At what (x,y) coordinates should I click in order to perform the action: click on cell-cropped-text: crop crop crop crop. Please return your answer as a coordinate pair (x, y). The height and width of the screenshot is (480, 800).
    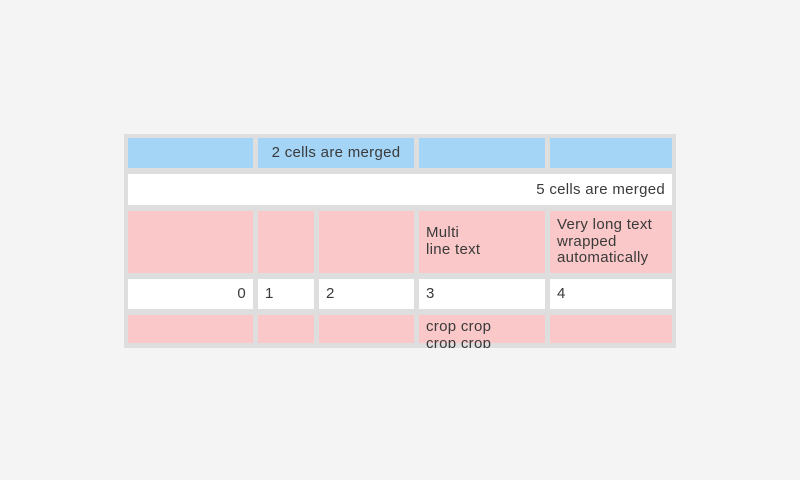
    Looking at the image, I should click on (482, 331).